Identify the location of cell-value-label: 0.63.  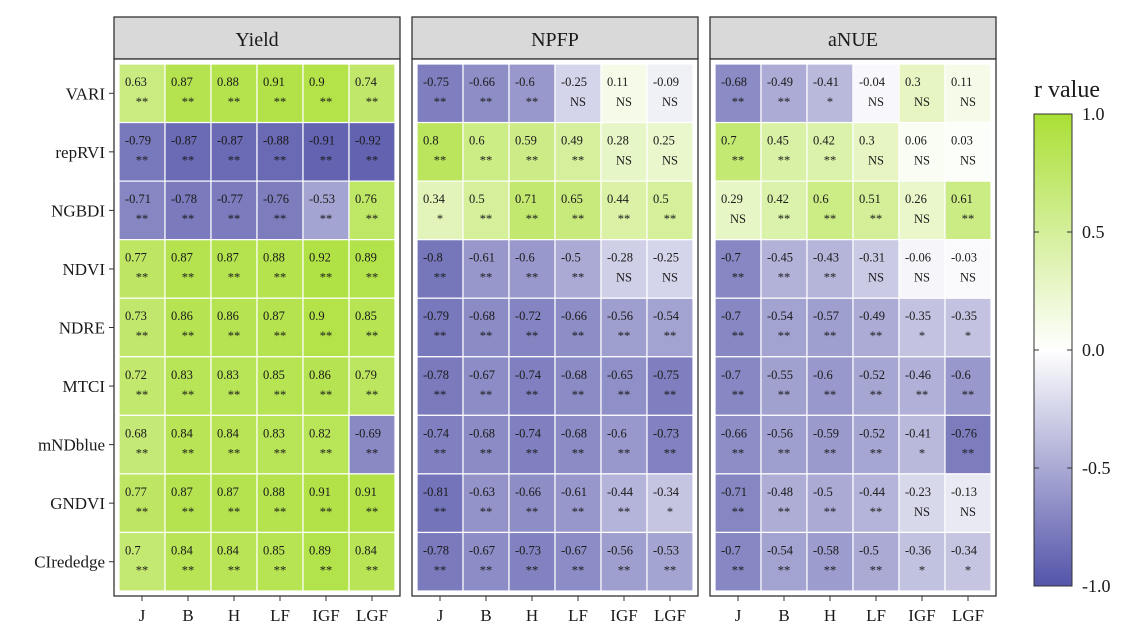
(136, 82).